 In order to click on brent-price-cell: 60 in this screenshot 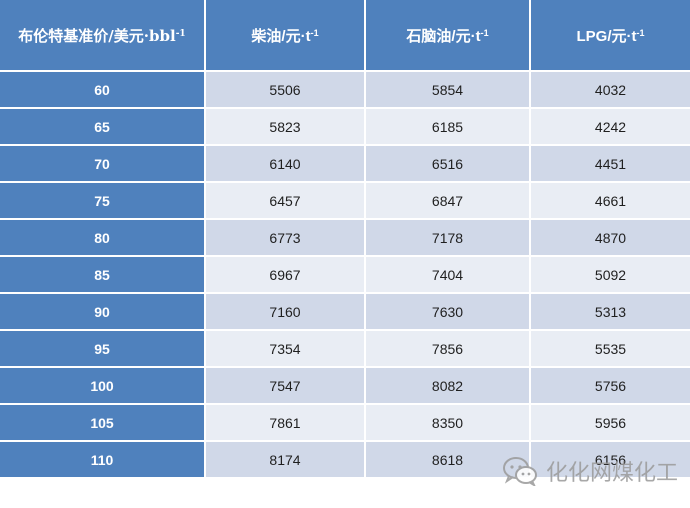, I will do `click(103, 90)`.